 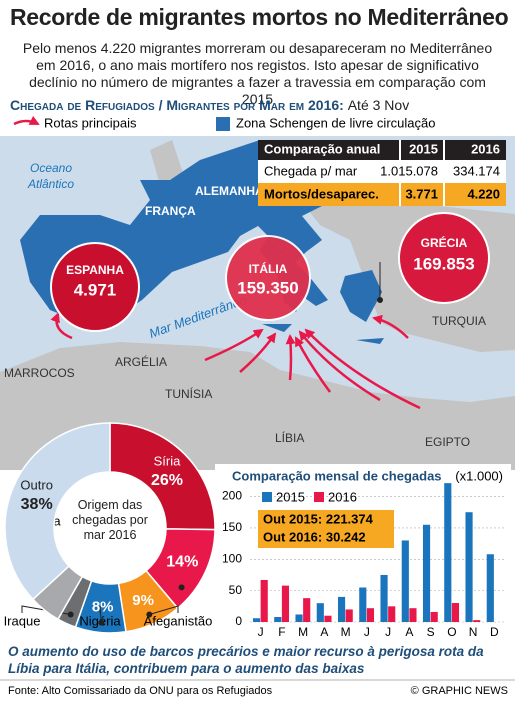 I want to click on segment-name: Afeganistão, so click(x=178, y=620).